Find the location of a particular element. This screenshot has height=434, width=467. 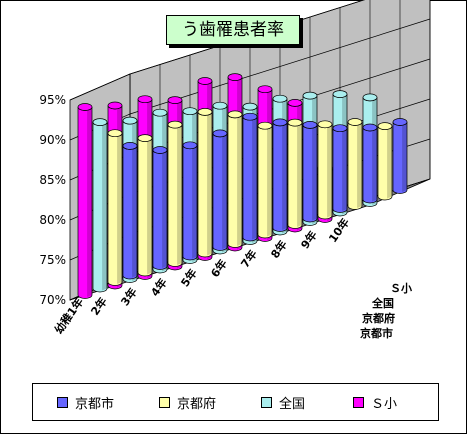

x-tick-label: 9年 is located at coordinates (309, 239).